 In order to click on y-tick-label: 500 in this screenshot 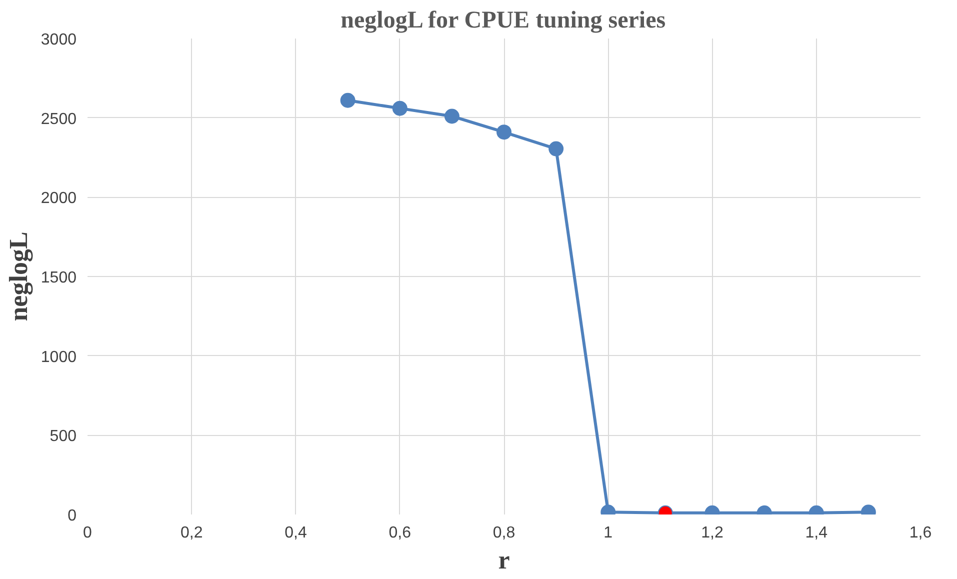, I will do `click(63, 437)`.